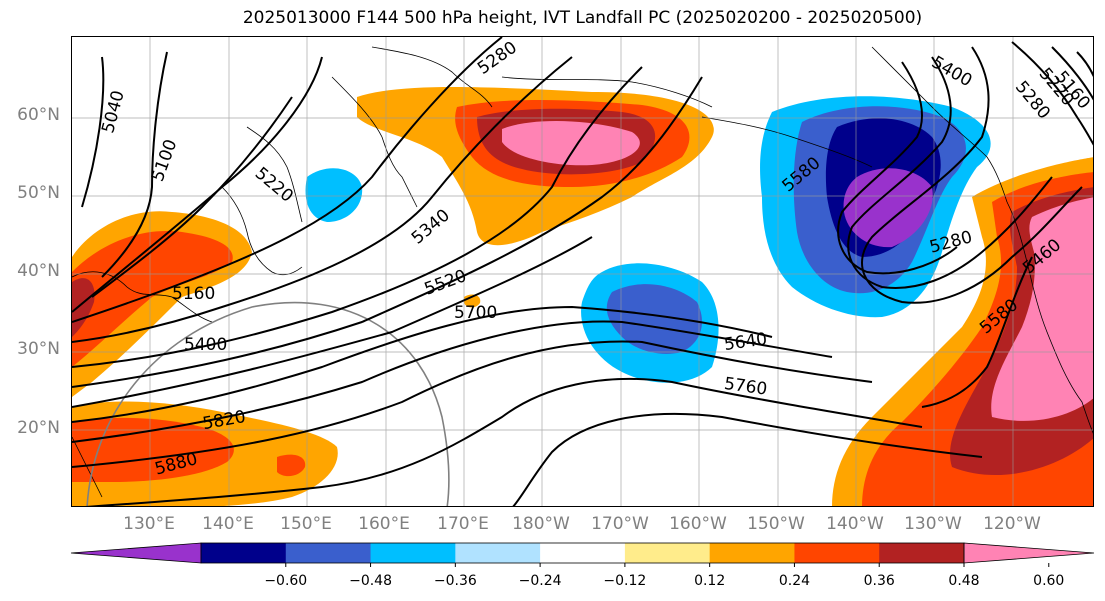 This screenshot has width=1105, height=601. What do you see at coordinates (541, 524) in the screenshot?
I see `lon-label: 180°W` at bounding box center [541, 524].